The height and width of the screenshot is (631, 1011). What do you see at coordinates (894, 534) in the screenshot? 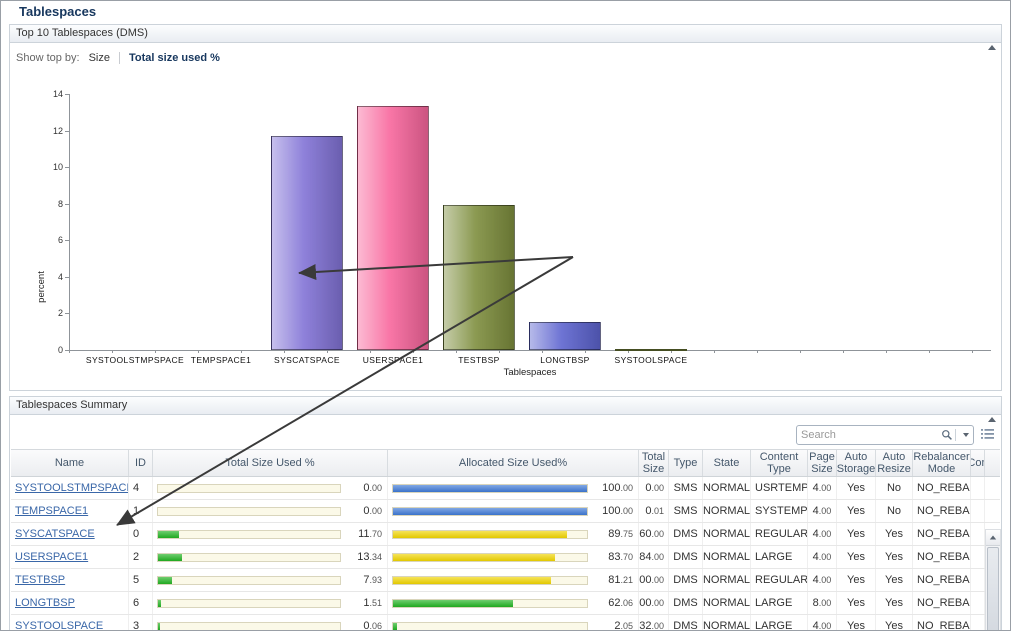
I see `cell-auto-resize: Yes` at bounding box center [894, 534].